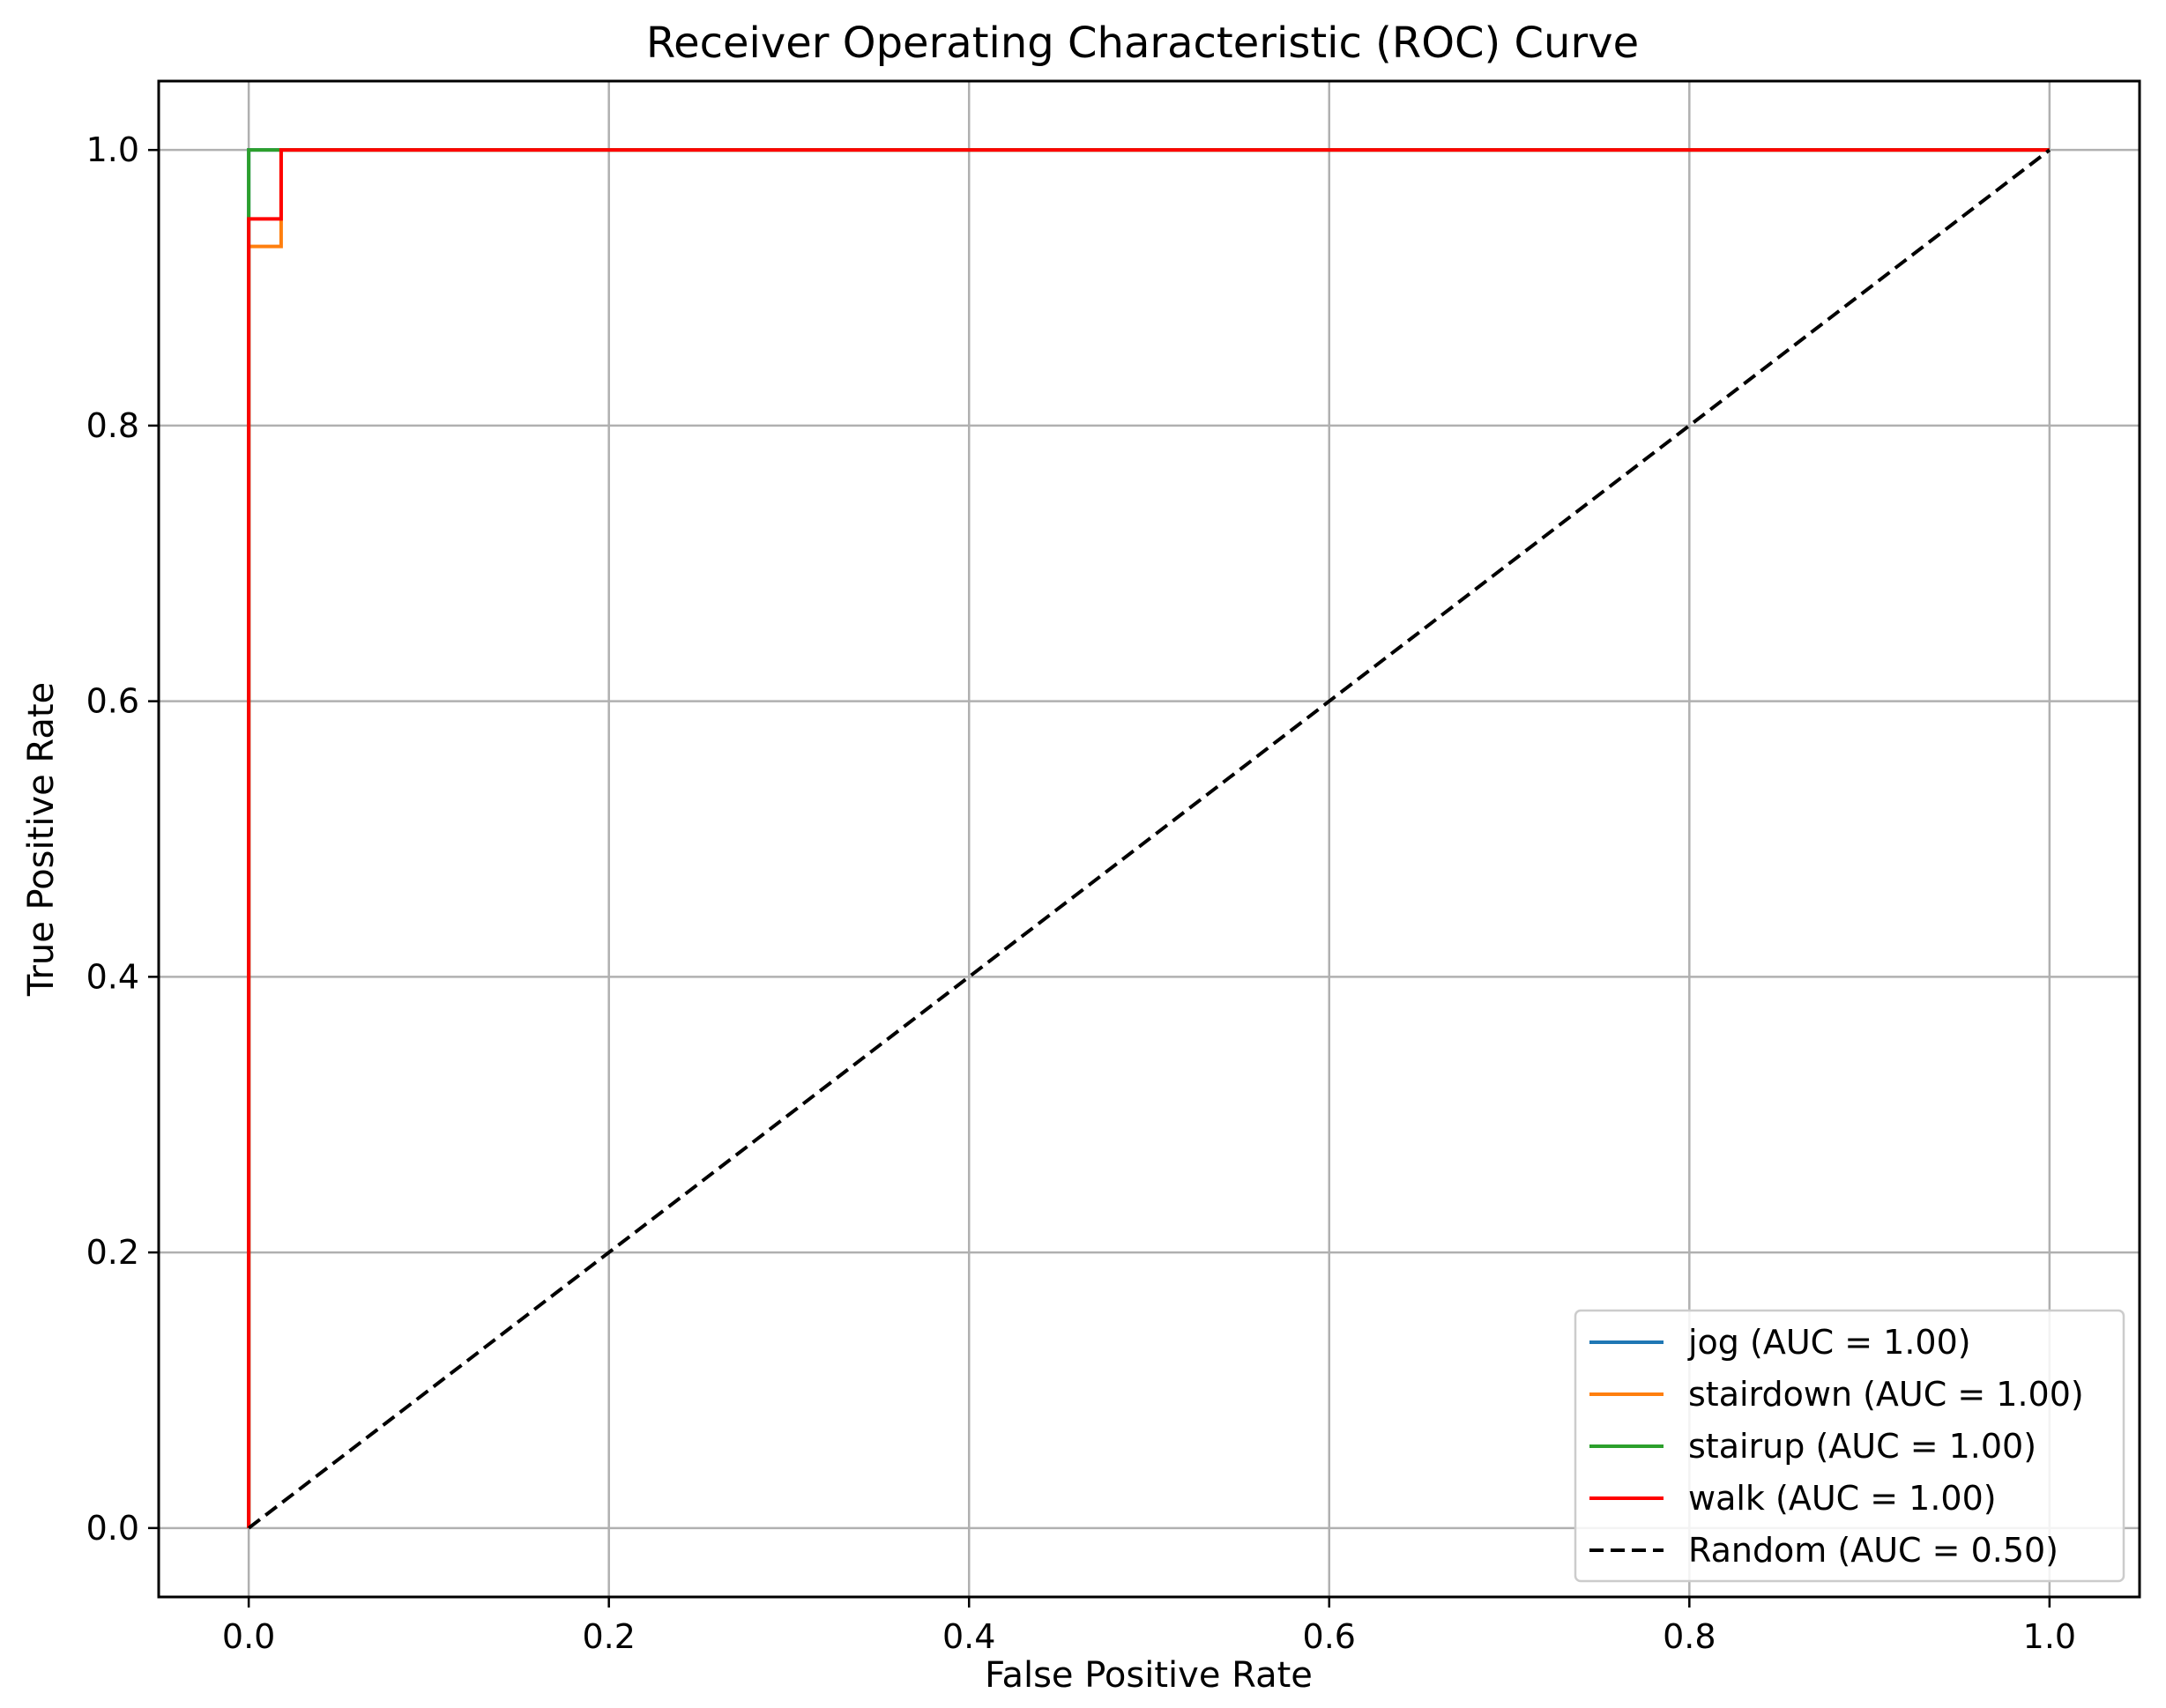 The width and height of the screenshot is (2166, 1708). Describe the element at coordinates (1829, 1342) in the screenshot. I see `legend-entry-label: jog (AUC = 1.00)` at that location.